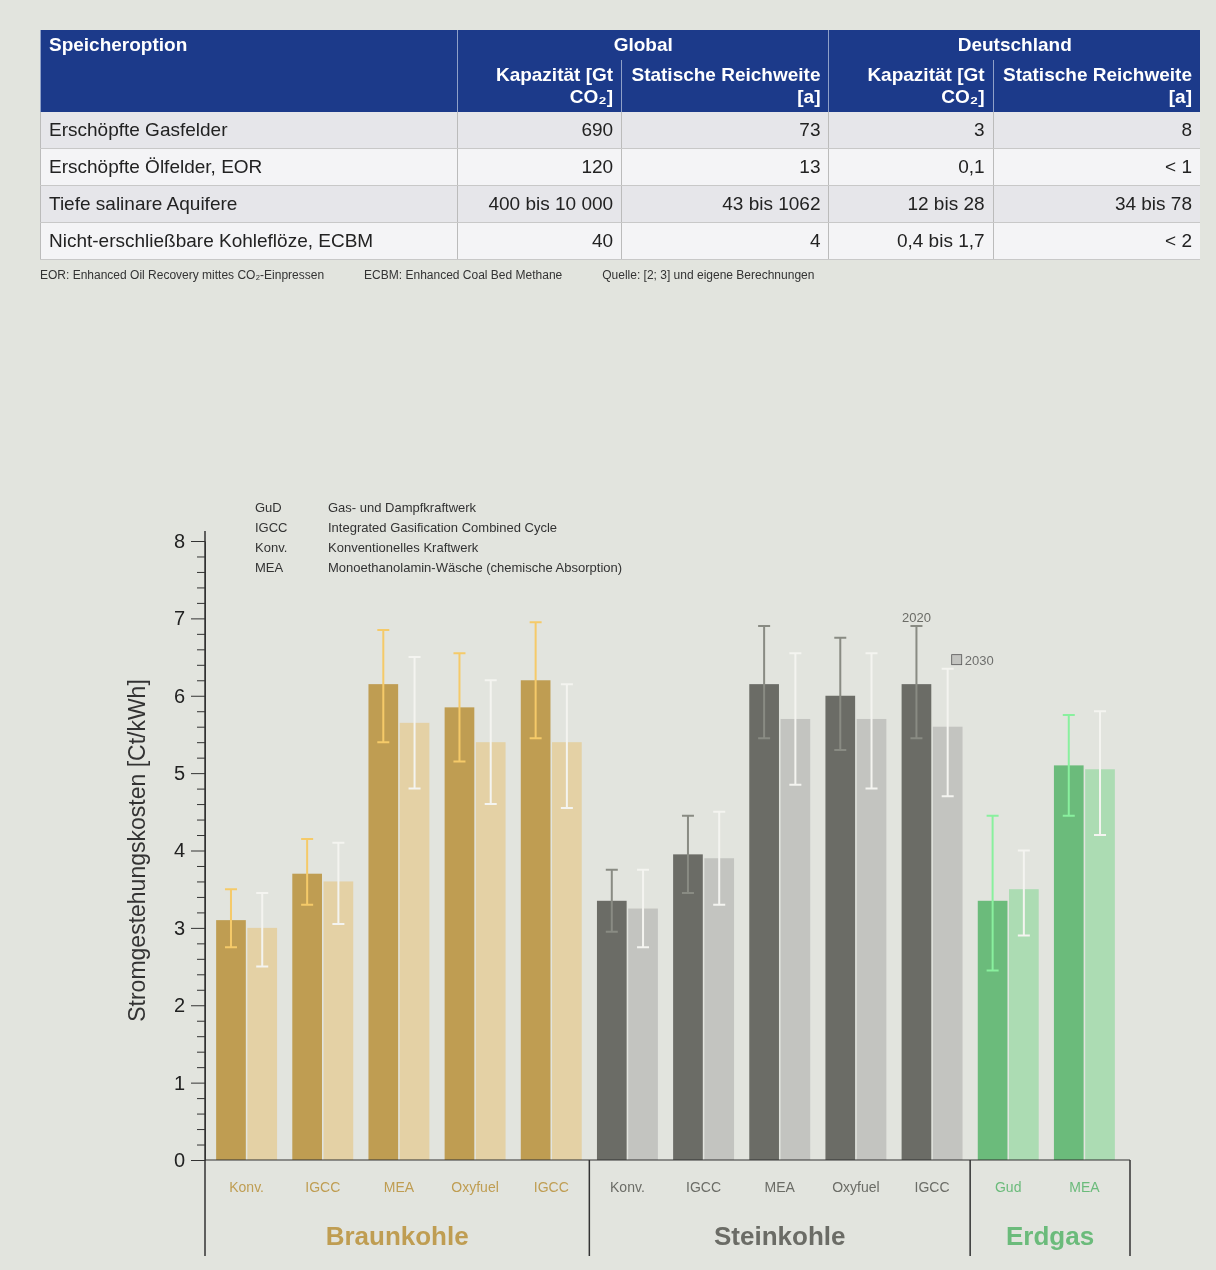 The image size is (1216, 1270). I want to click on category-label: Nicht-erschließbare Kohleflöze, ECBM, so click(211, 240).